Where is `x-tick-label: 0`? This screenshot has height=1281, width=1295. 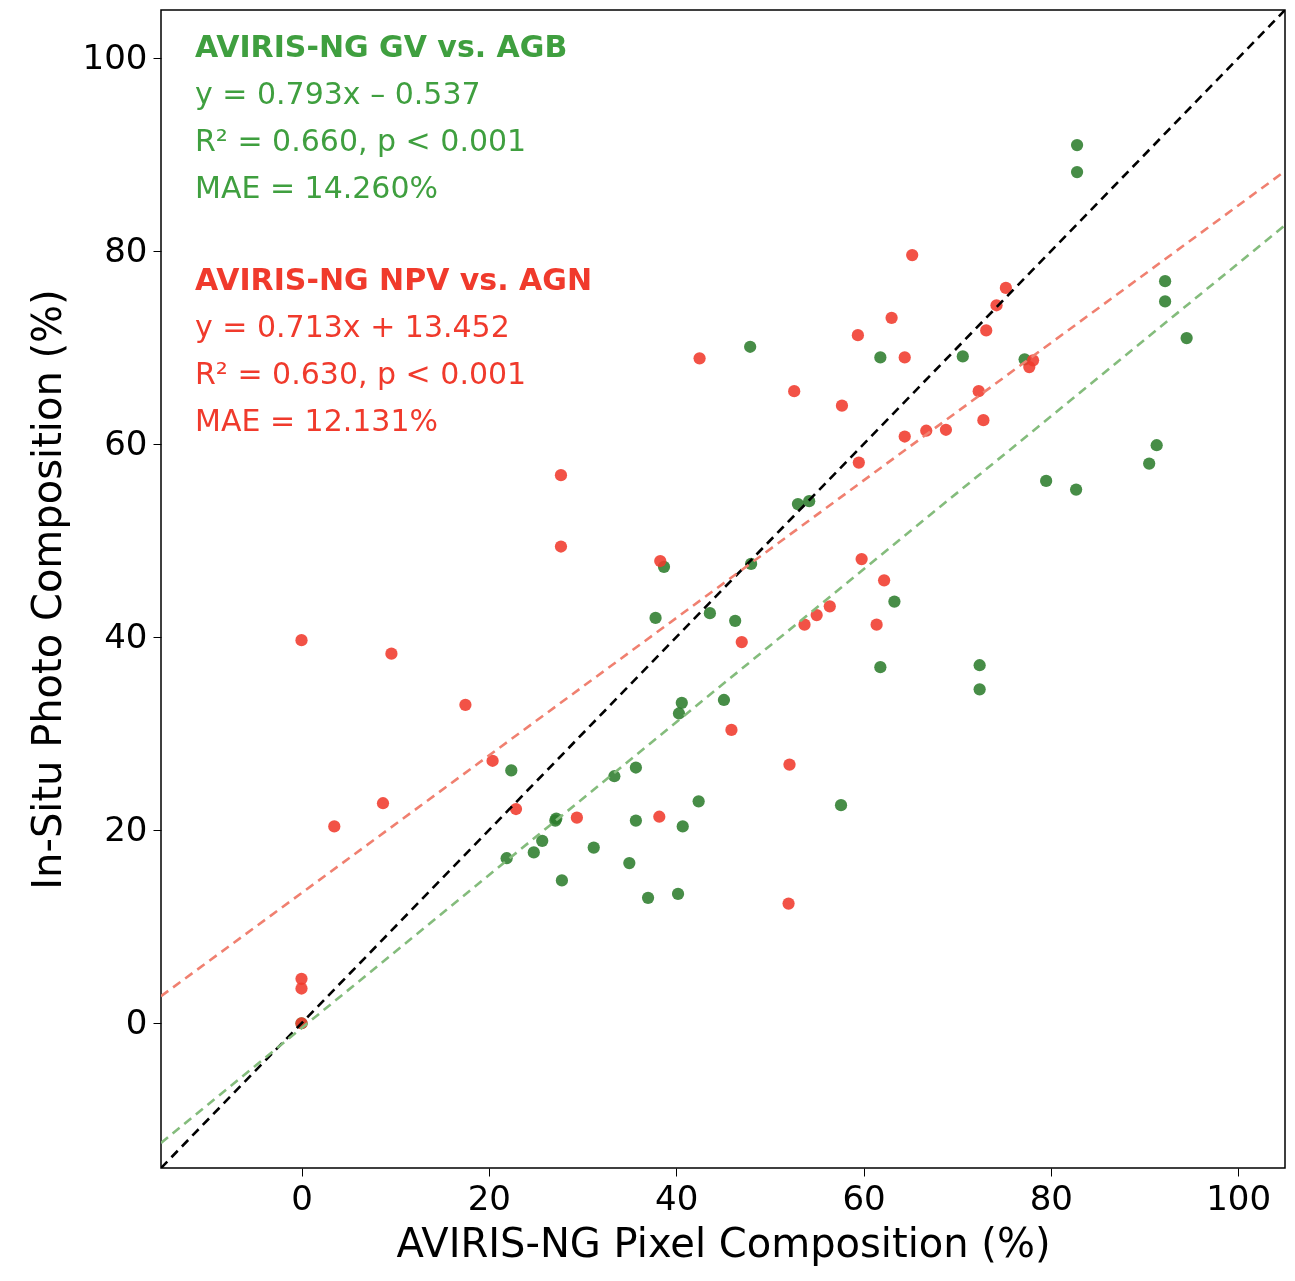 x-tick-label: 0 is located at coordinates (302, 1197).